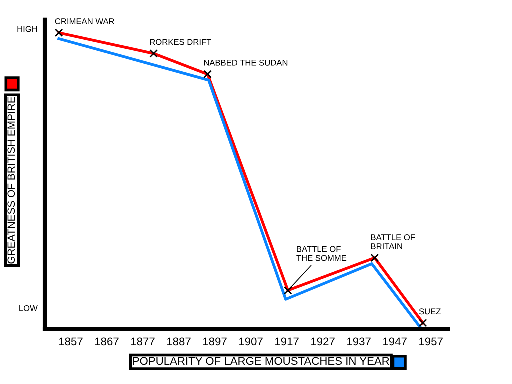 This screenshot has height=384, width=512. What do you see at coordinates (251, 342) in the screenshot?
I see `x-tick-label: 1907` at bounding box center [251, 342].